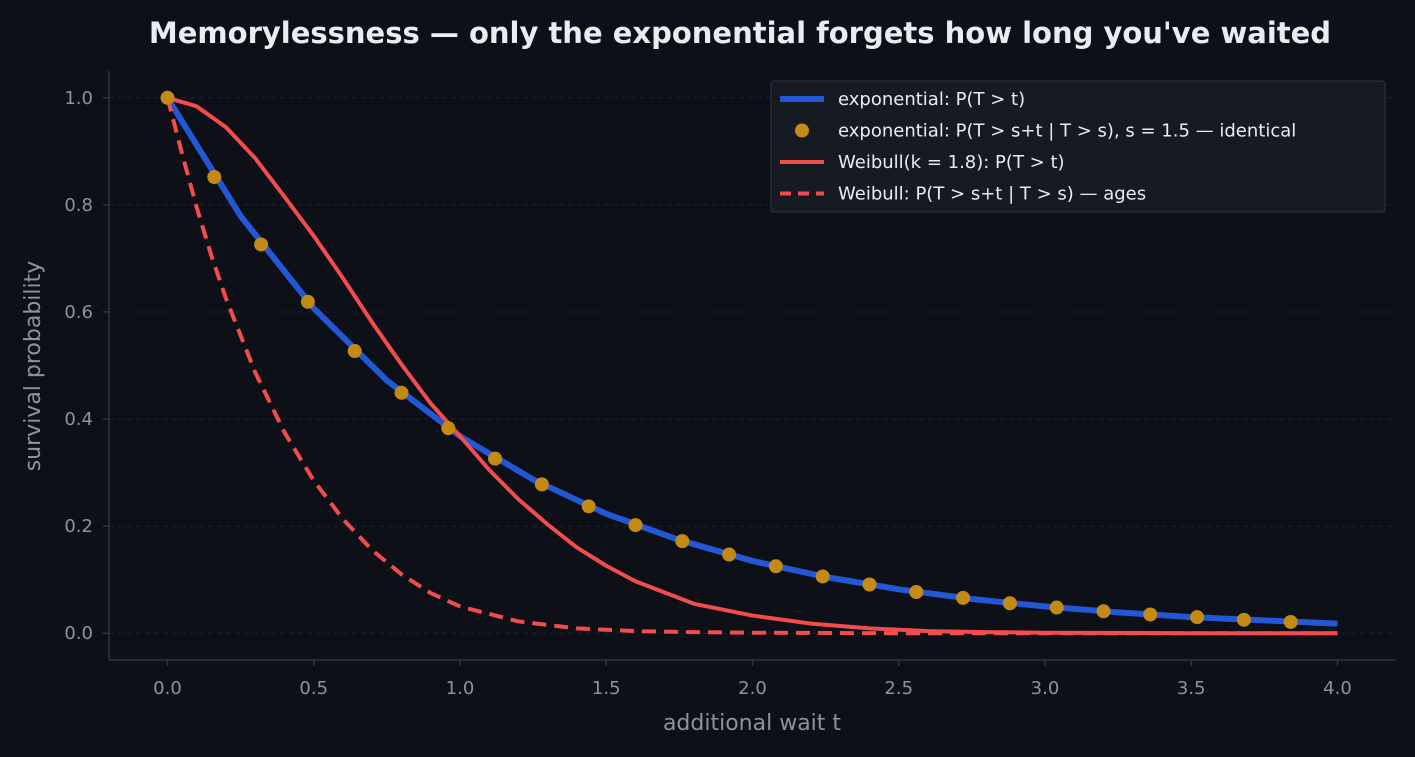  What do you see at coordinates (33, 366) in the screenshot?
I see `y-axis-label: survival probability` at bounding box center [33, 366].